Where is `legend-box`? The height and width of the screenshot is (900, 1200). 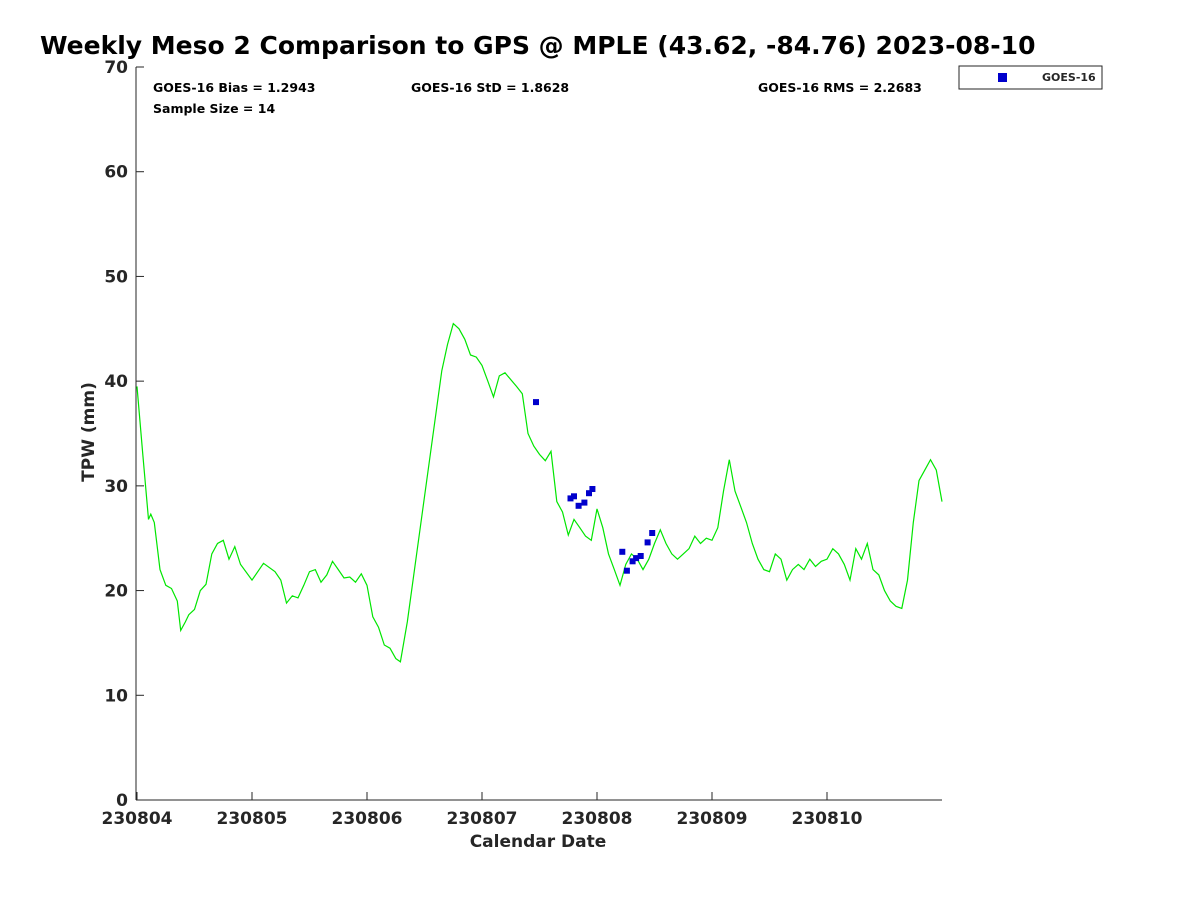
legend-box is located at coordinates (1030, 77).